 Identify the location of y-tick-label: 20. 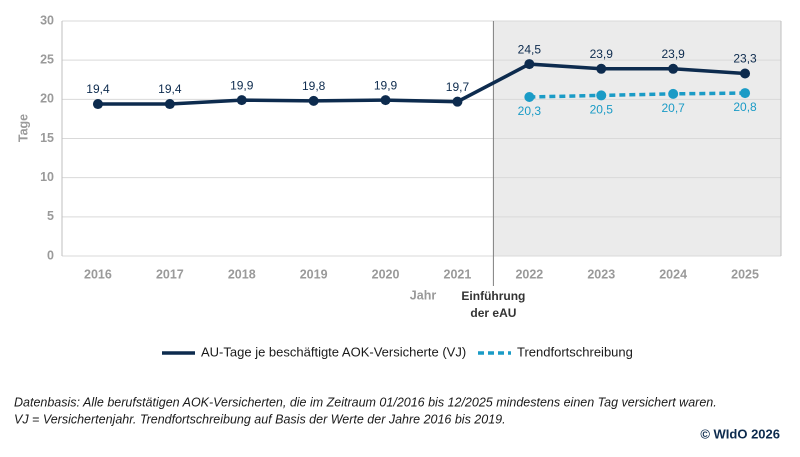
(47, 99).